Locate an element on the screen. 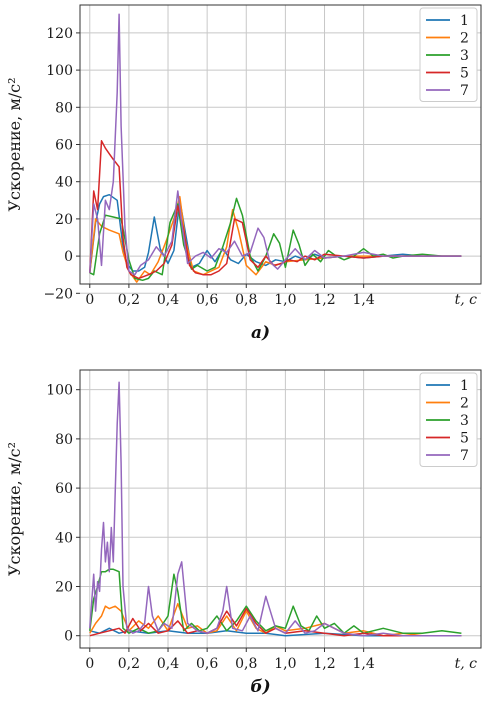 The image size is (493, 703). y-tick-label: 120 is located at coordinates (59, 34).